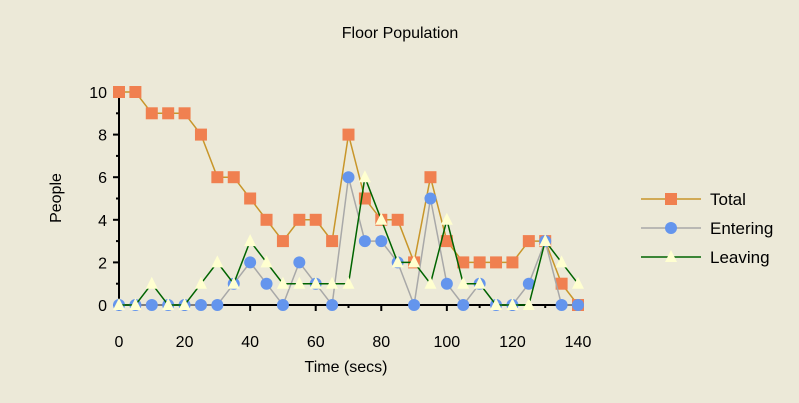  Describe the element at coordinates (102, 178) in the screenshot. I see `y-tick-label: 6` at that location.